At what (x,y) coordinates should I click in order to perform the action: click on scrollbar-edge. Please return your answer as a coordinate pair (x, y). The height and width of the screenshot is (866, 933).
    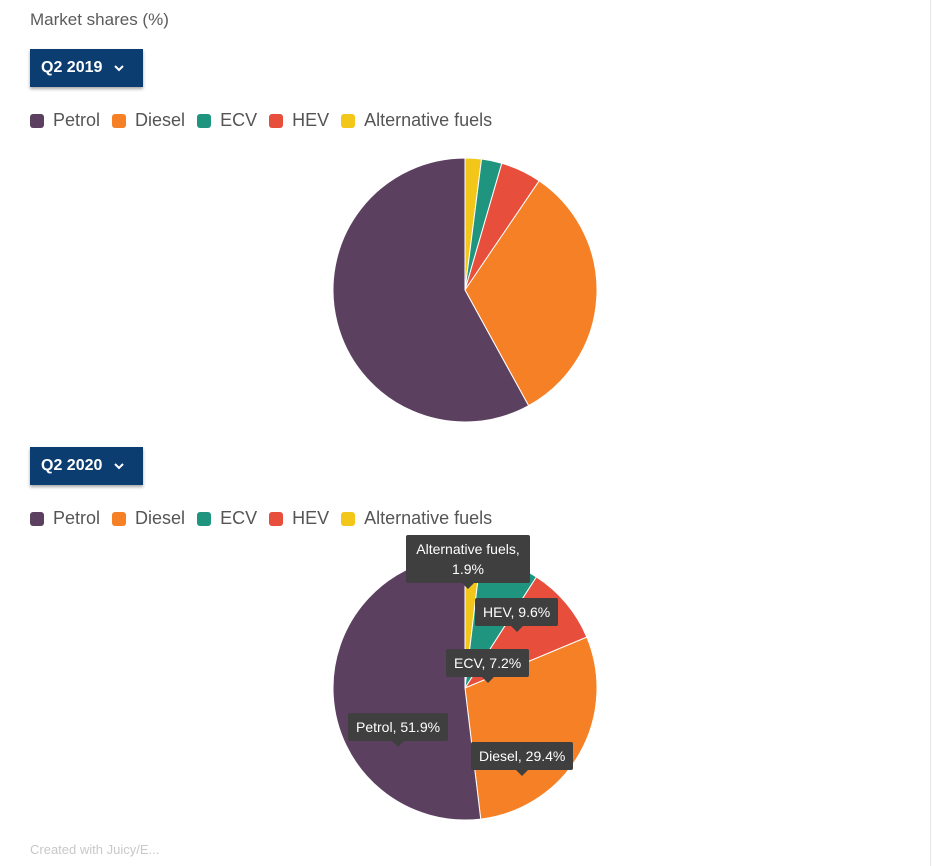
    Looking at the image, I should click on (930, 433).